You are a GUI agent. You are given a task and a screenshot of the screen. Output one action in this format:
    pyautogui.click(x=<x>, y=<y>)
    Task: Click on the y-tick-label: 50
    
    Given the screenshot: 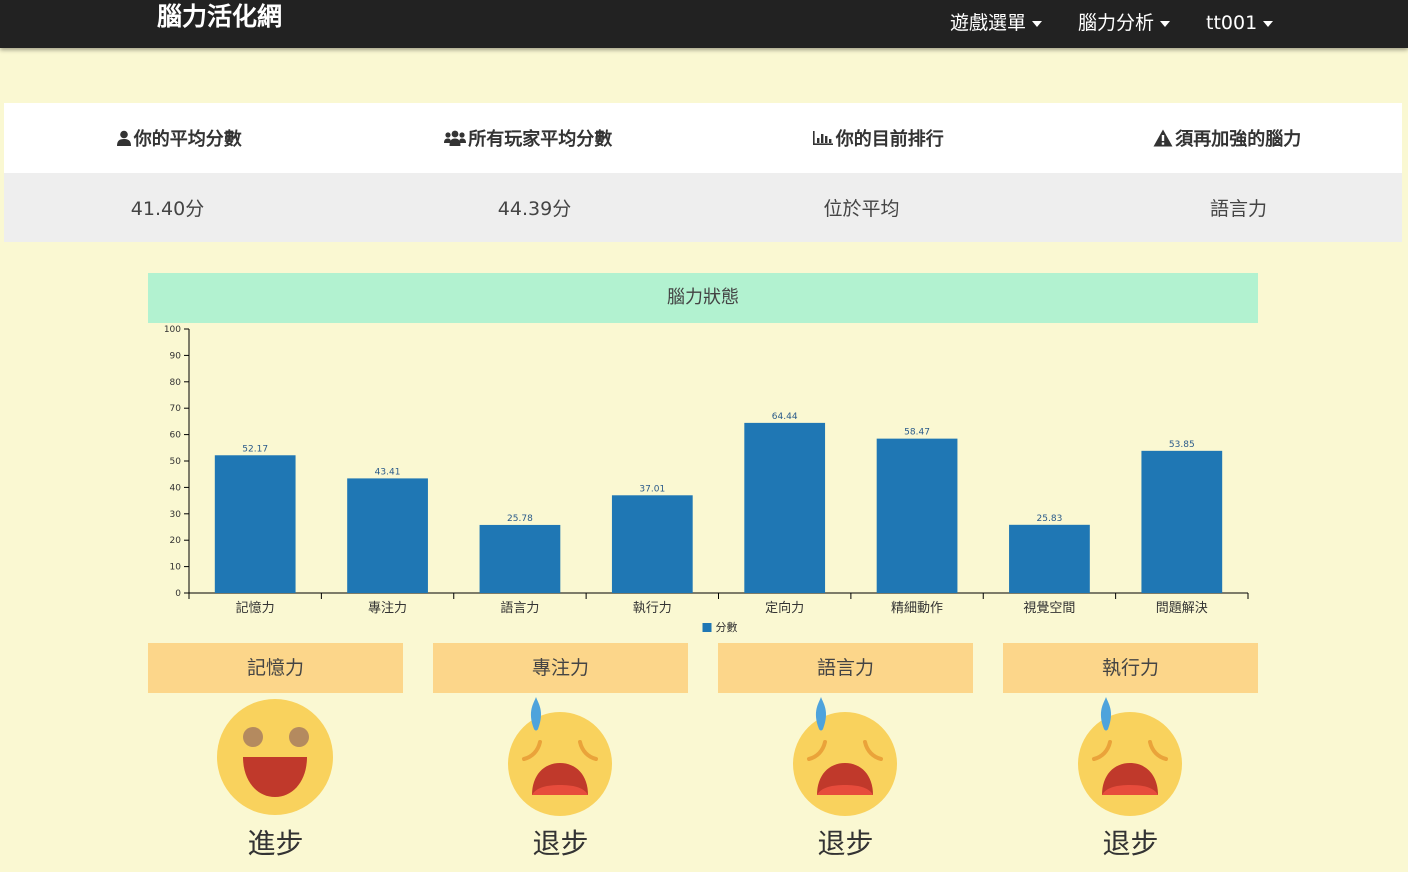 What is the action you would take?
    pyautogui.click(x=176, y=462)
    